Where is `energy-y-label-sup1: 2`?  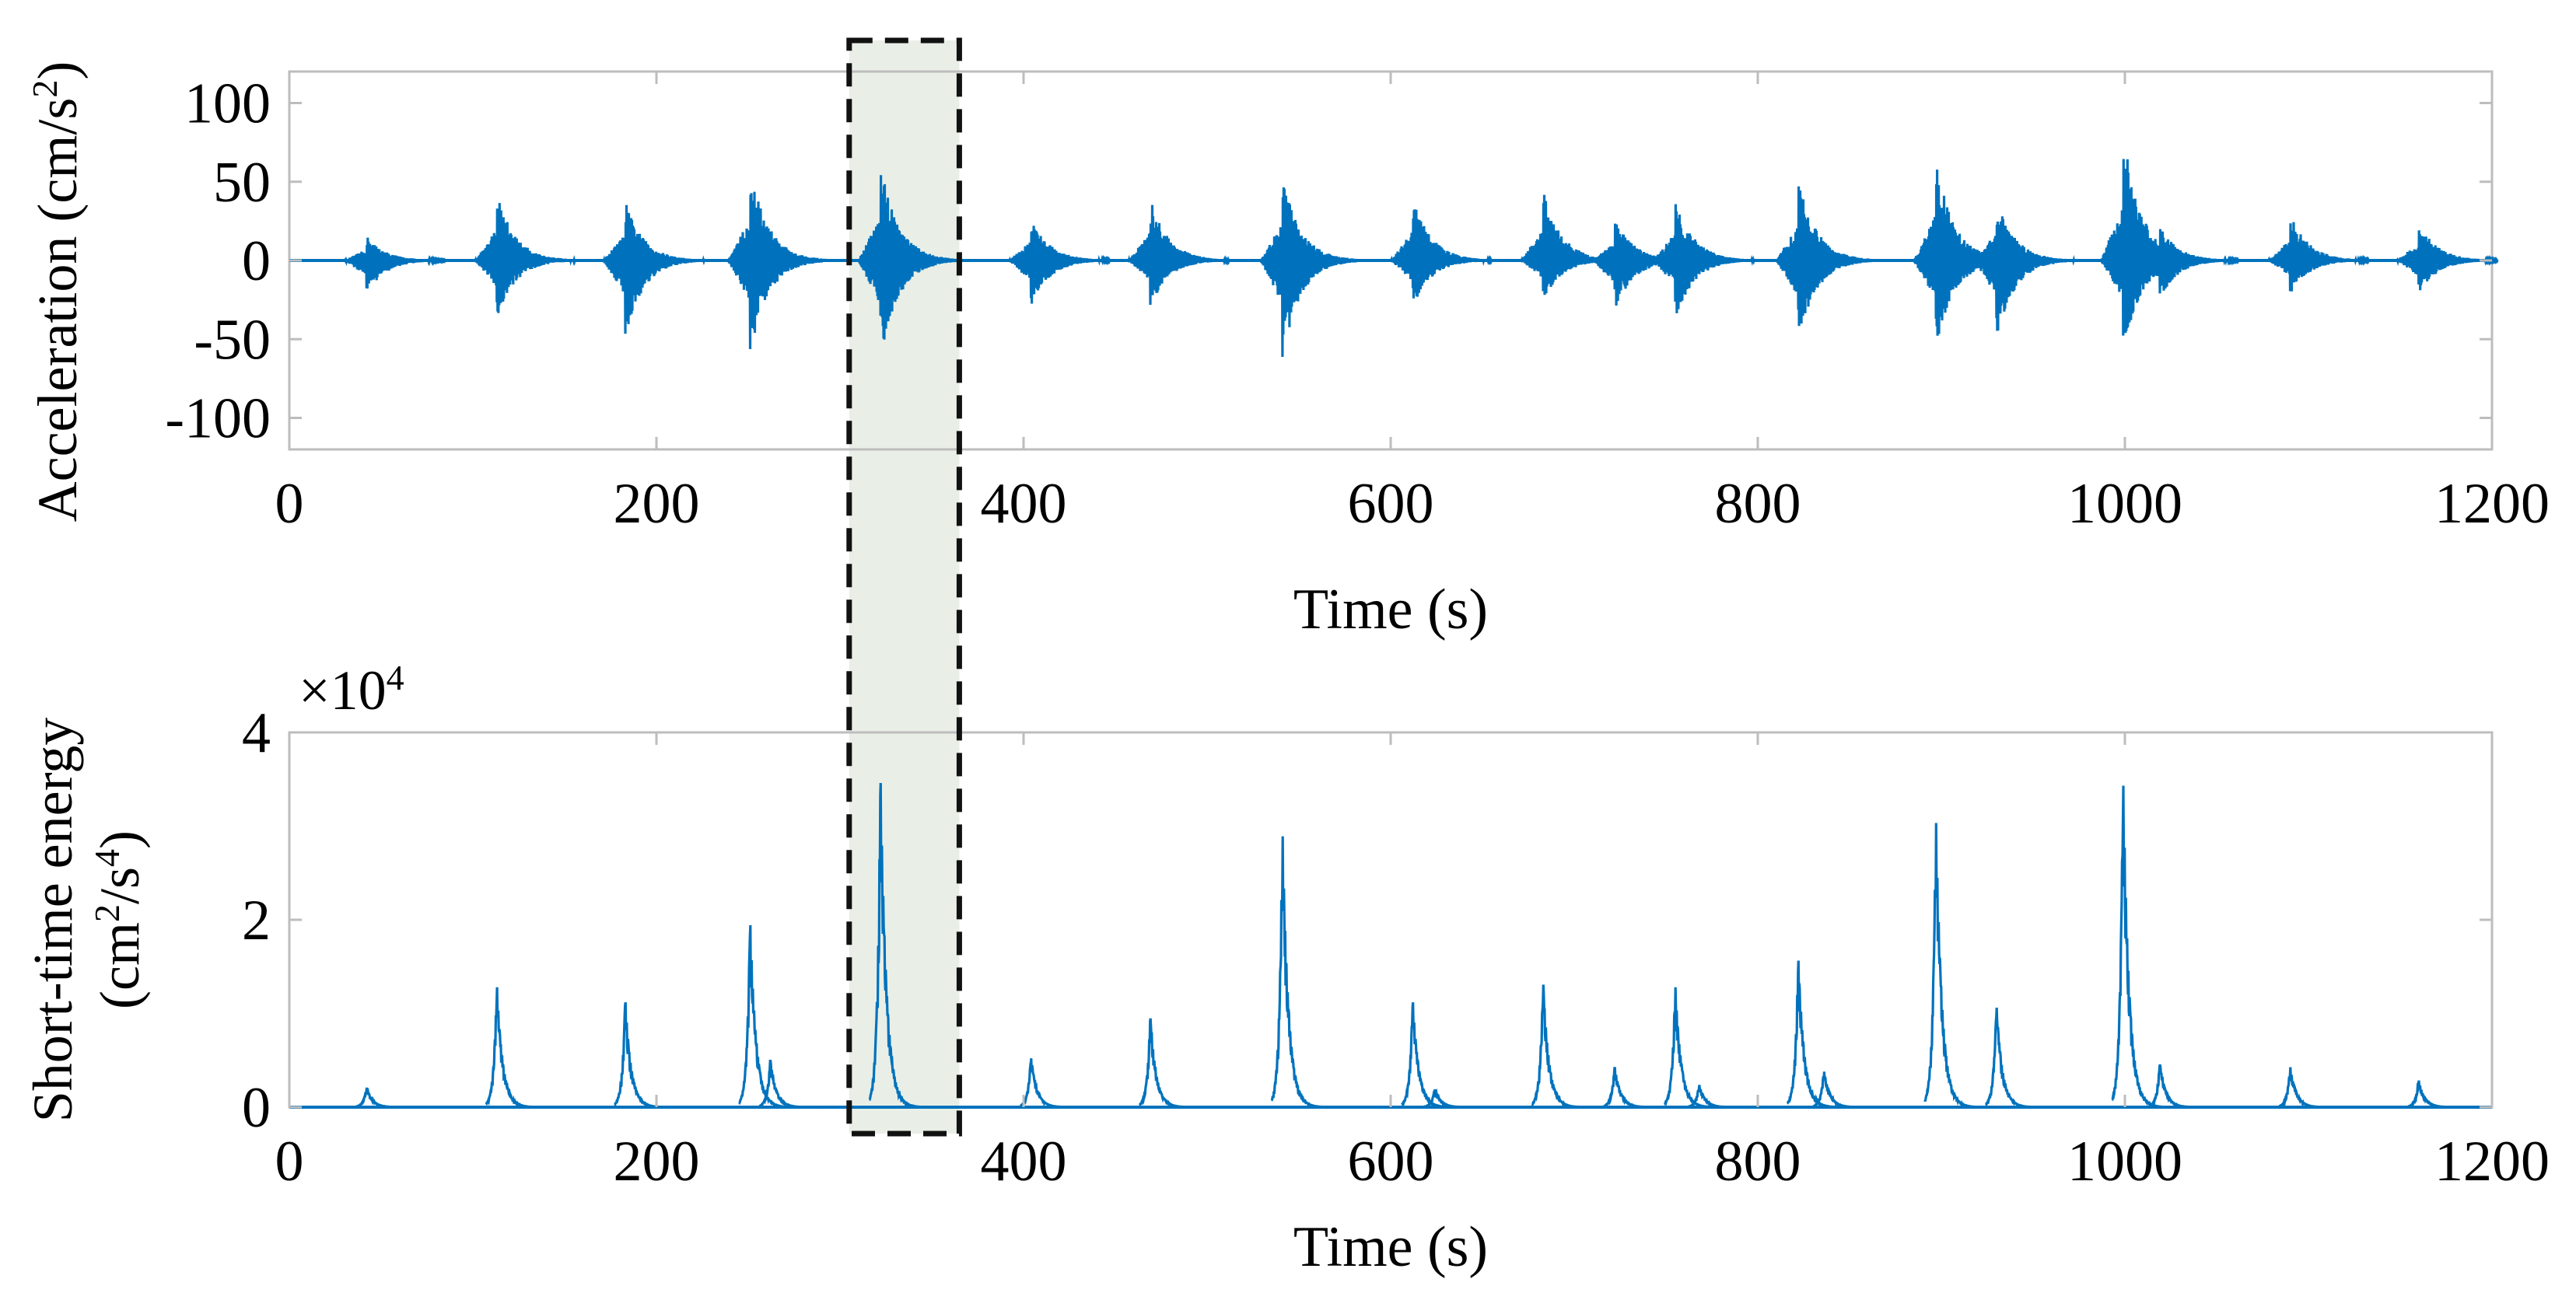 energy-y-label-sup1: 2 is located at coordinates (107, 913).